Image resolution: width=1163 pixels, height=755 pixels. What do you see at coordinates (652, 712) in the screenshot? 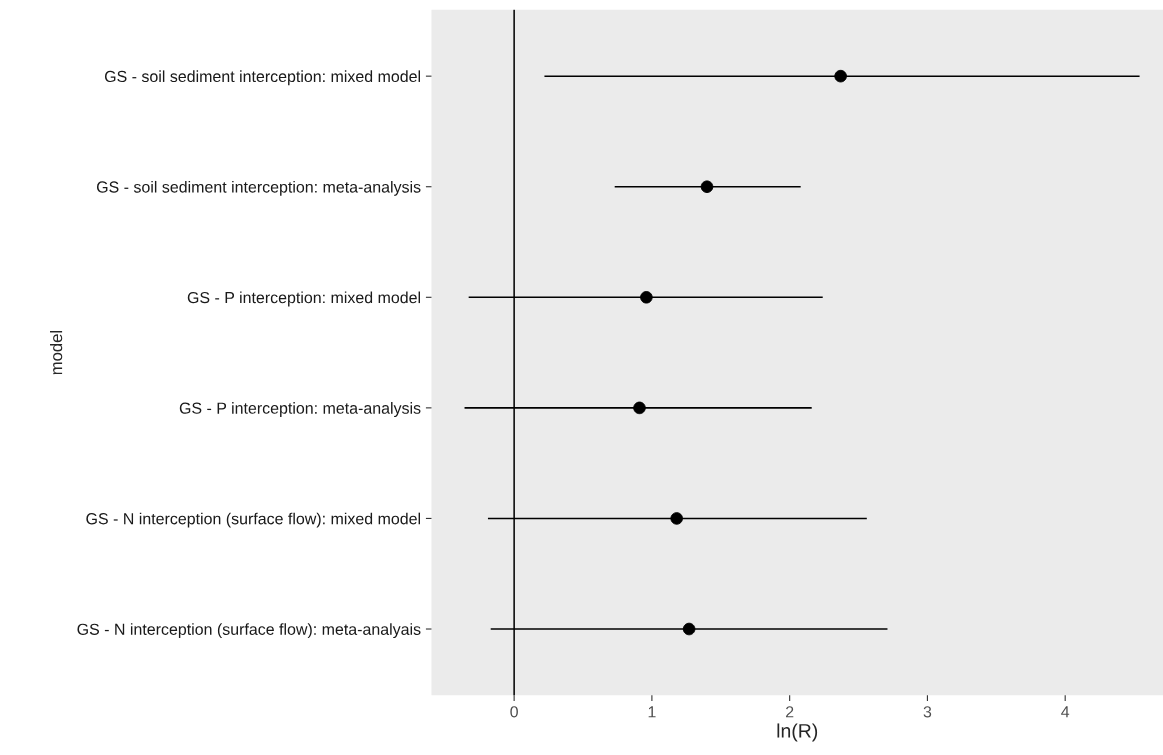
I see `x-tick-label: 1` at bounding box center [652, 712].